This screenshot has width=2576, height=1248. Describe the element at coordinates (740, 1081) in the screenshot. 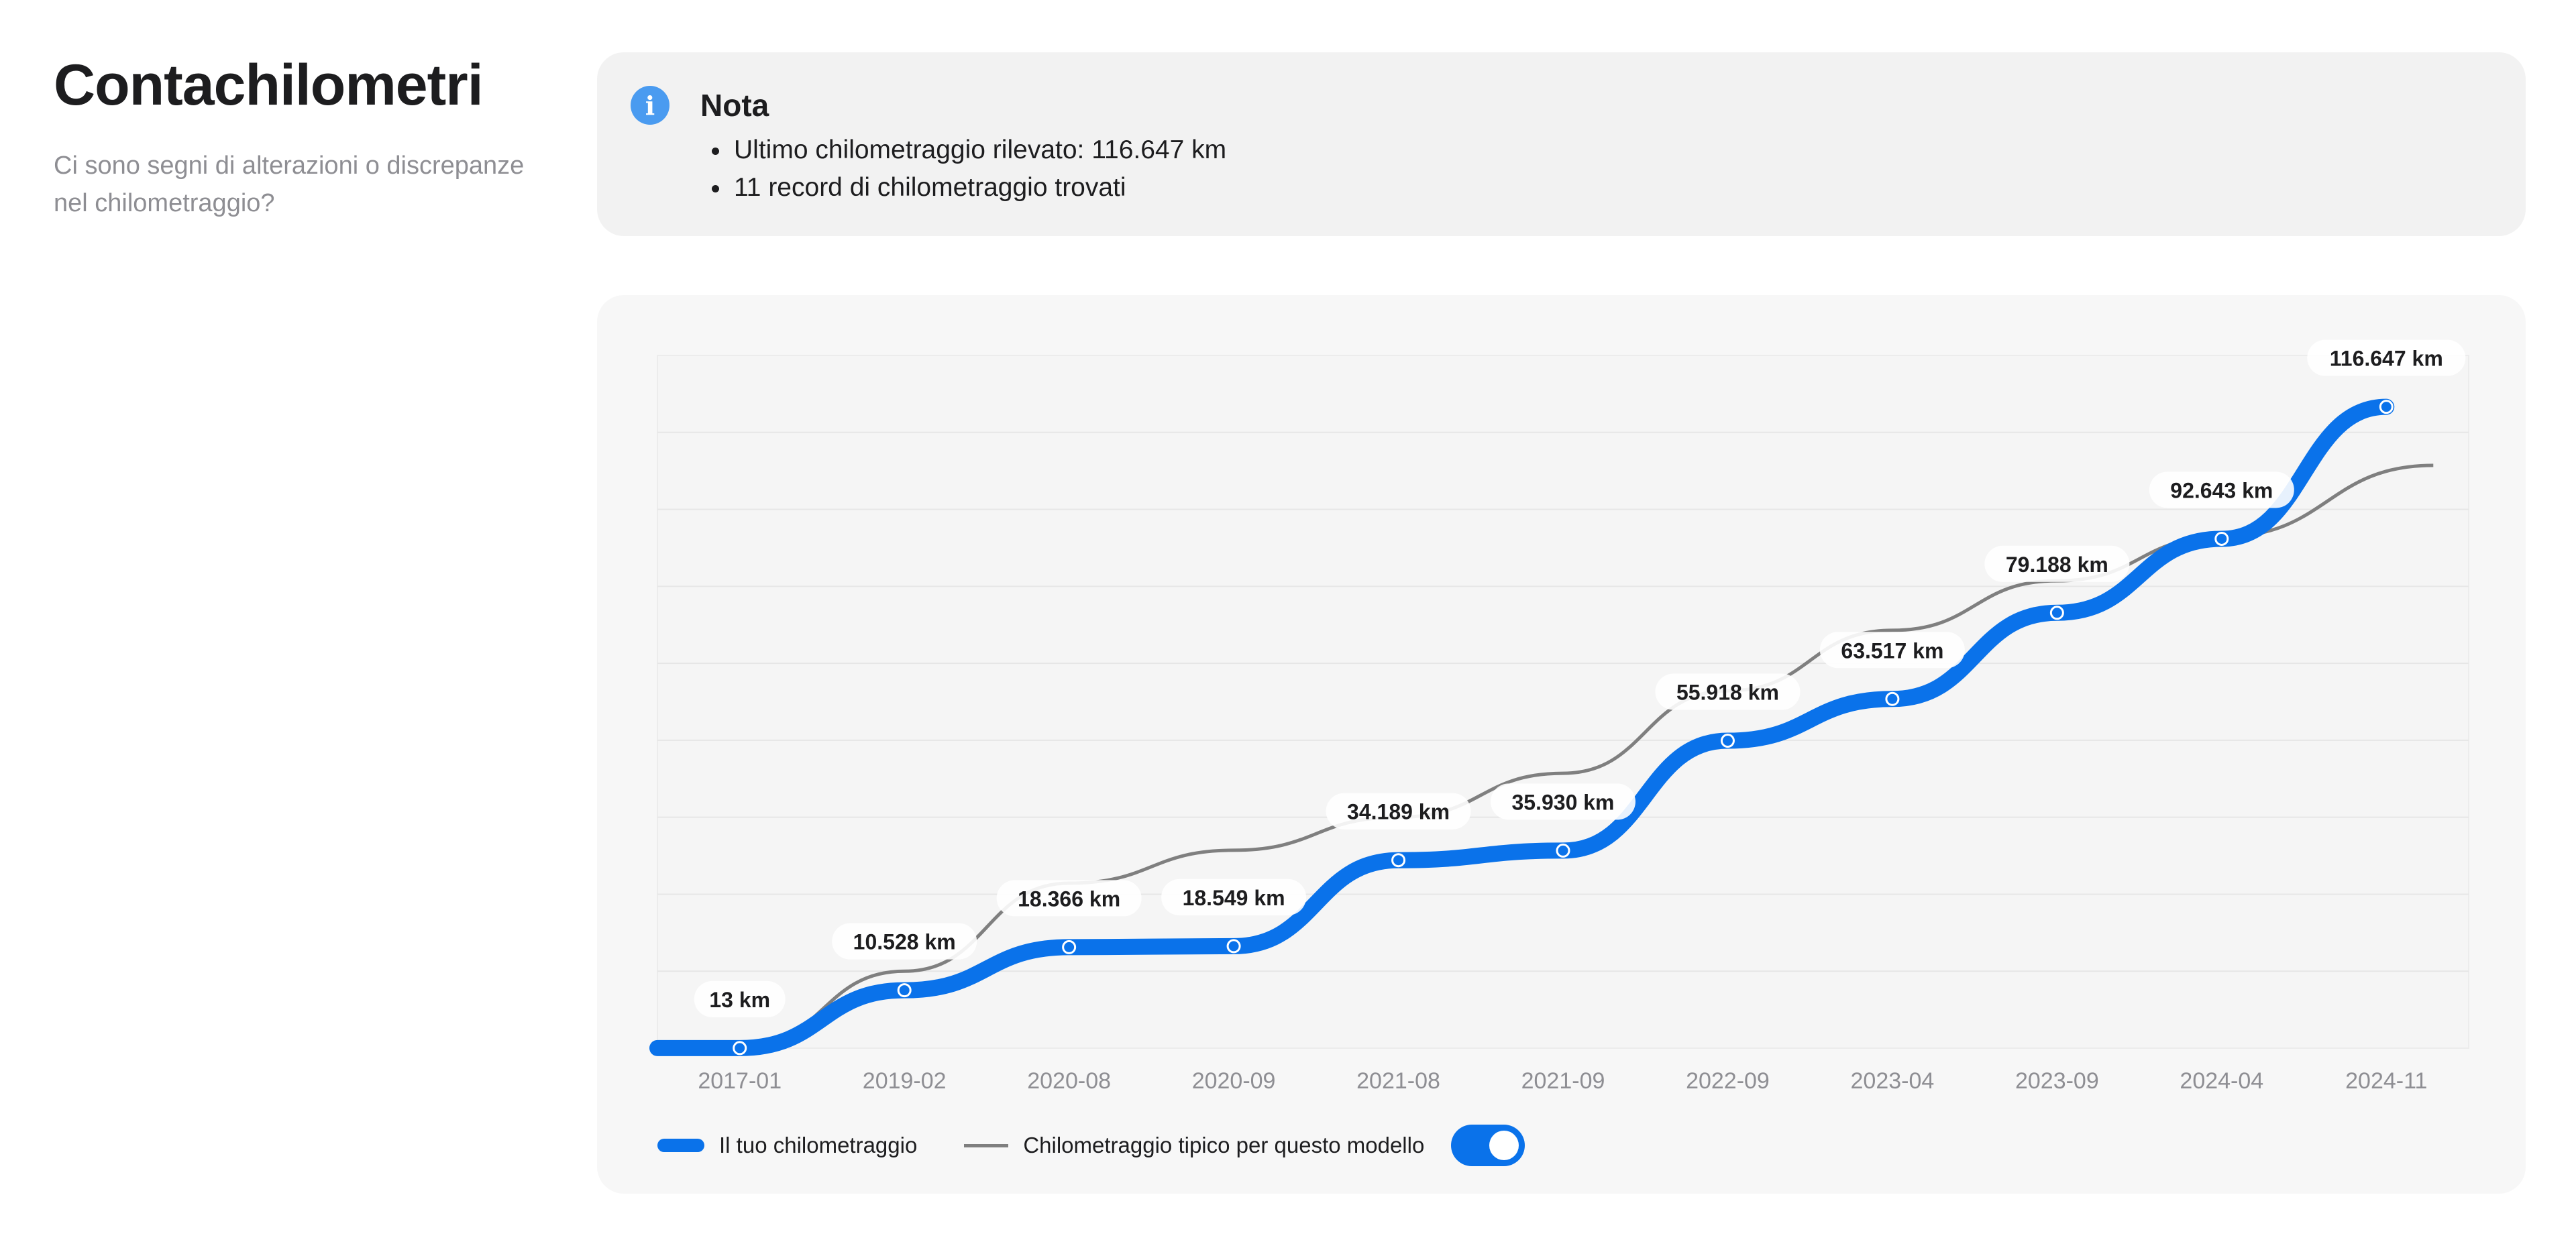

I see `x-tick-label: 2017-01` at that location.